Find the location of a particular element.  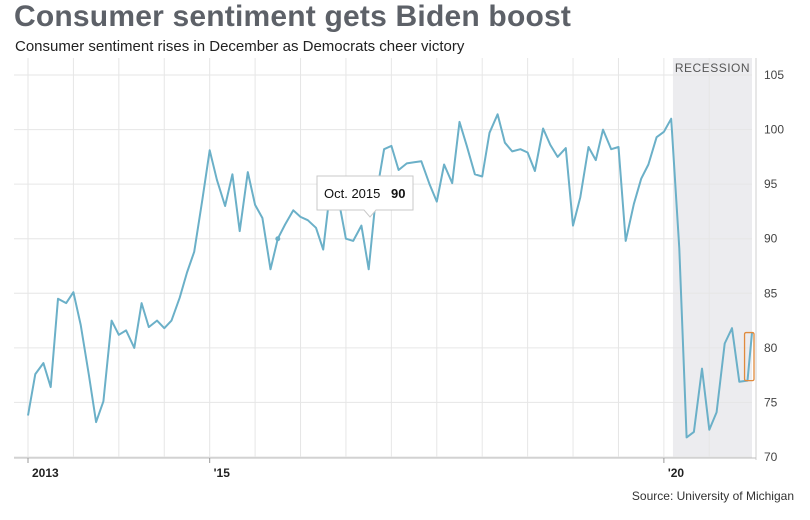

y-tick-label: 85 is located at coordinates (771, 293).